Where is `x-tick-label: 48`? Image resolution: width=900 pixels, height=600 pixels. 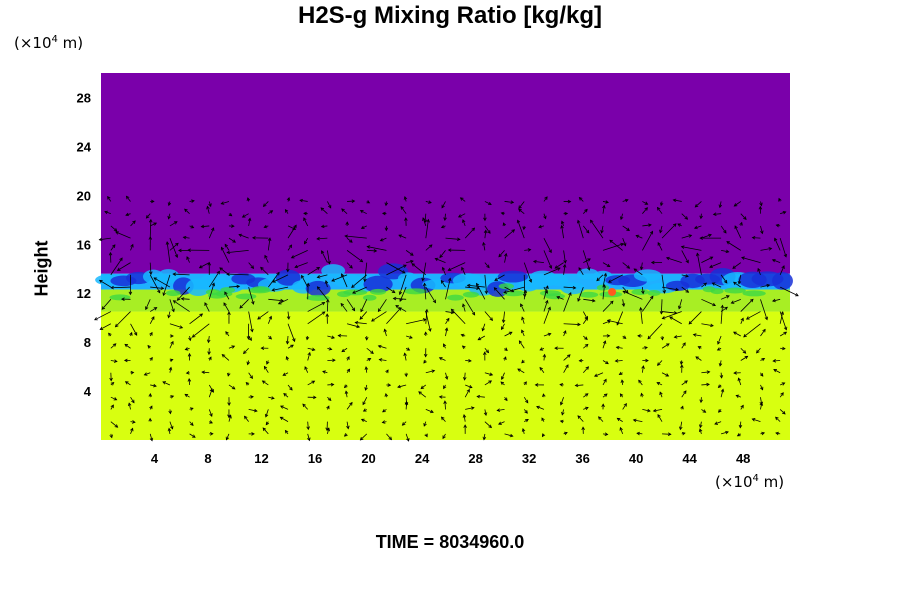
x-tick-label: 48 is located at coordinates (743, 458).